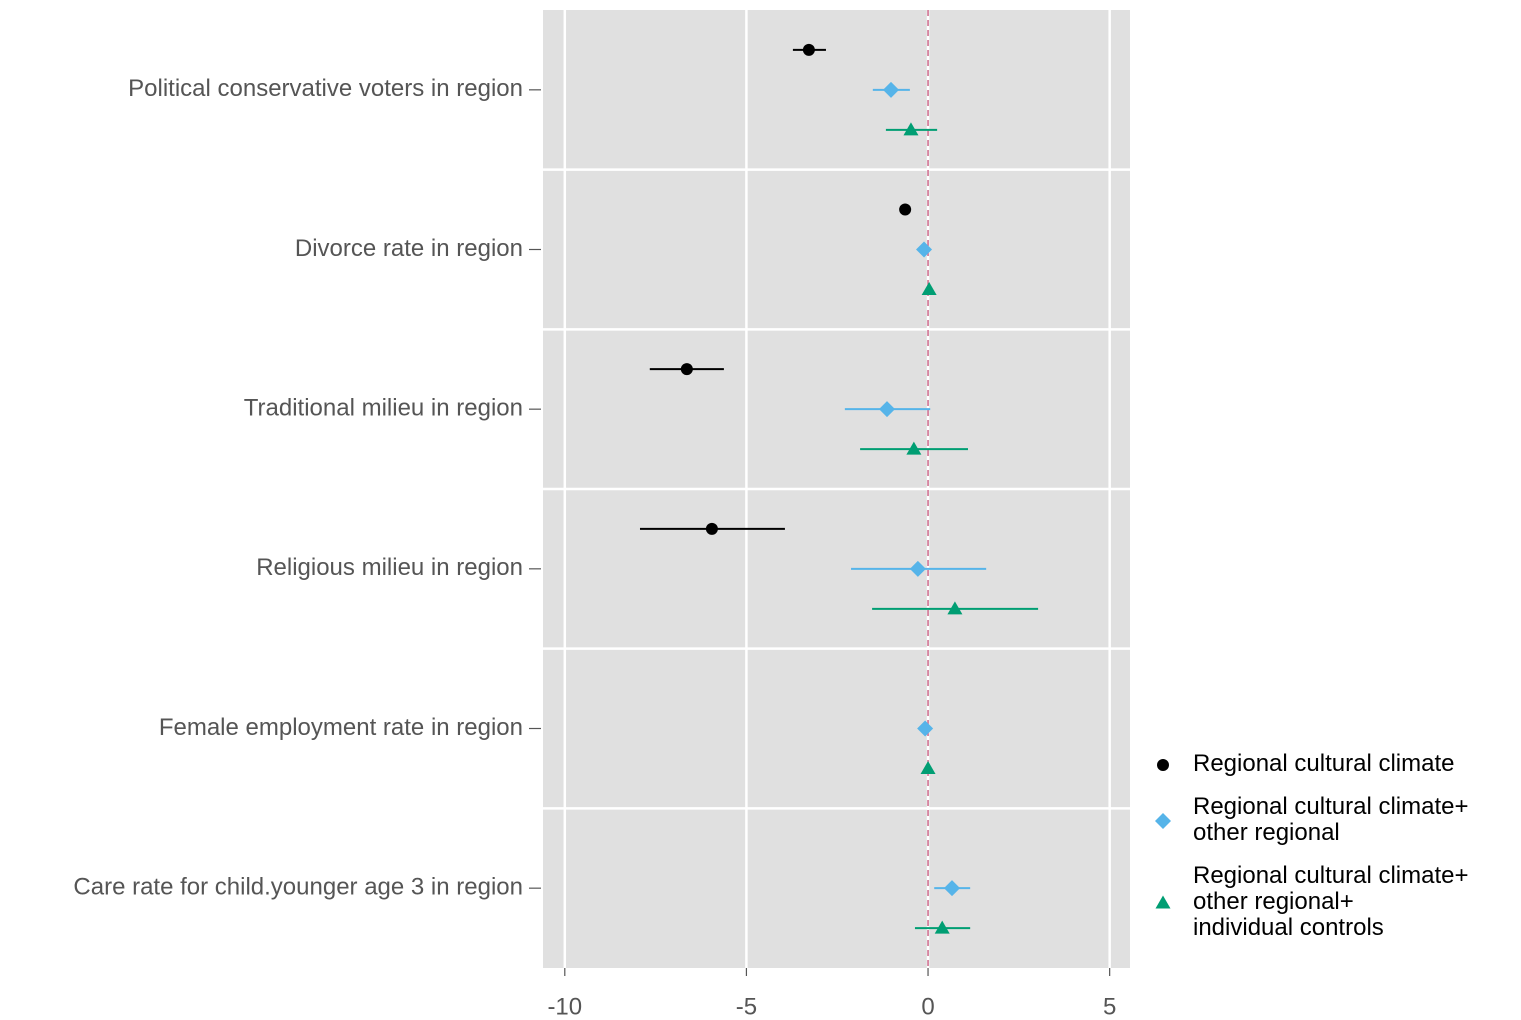 Image resolution: width=1521 pixels, height=1020 pixels. Describe the element at coordinates (1330, 819) in the screenshot. I see `legend-label: Regional cultural climate+ other regional` at that location.